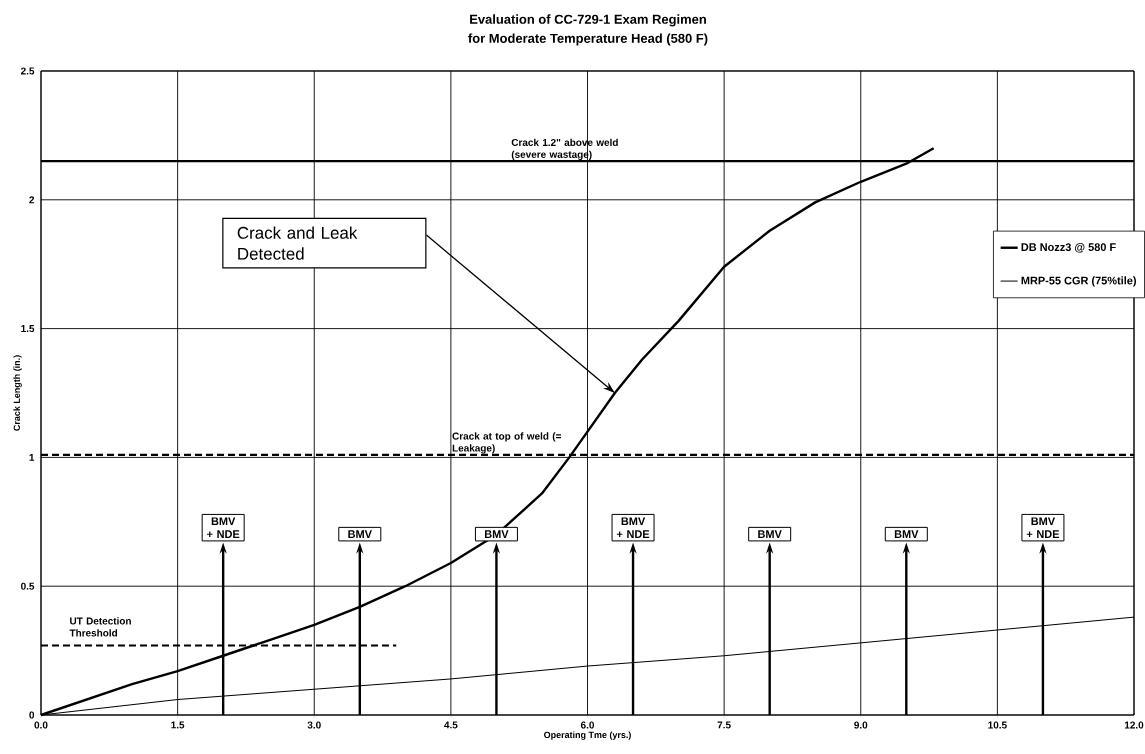  Describe the element at coordinates (588, 39) in the screenshot. I see `chart-subtitle: for Moderate Temperature Head (580 F)` at that location.